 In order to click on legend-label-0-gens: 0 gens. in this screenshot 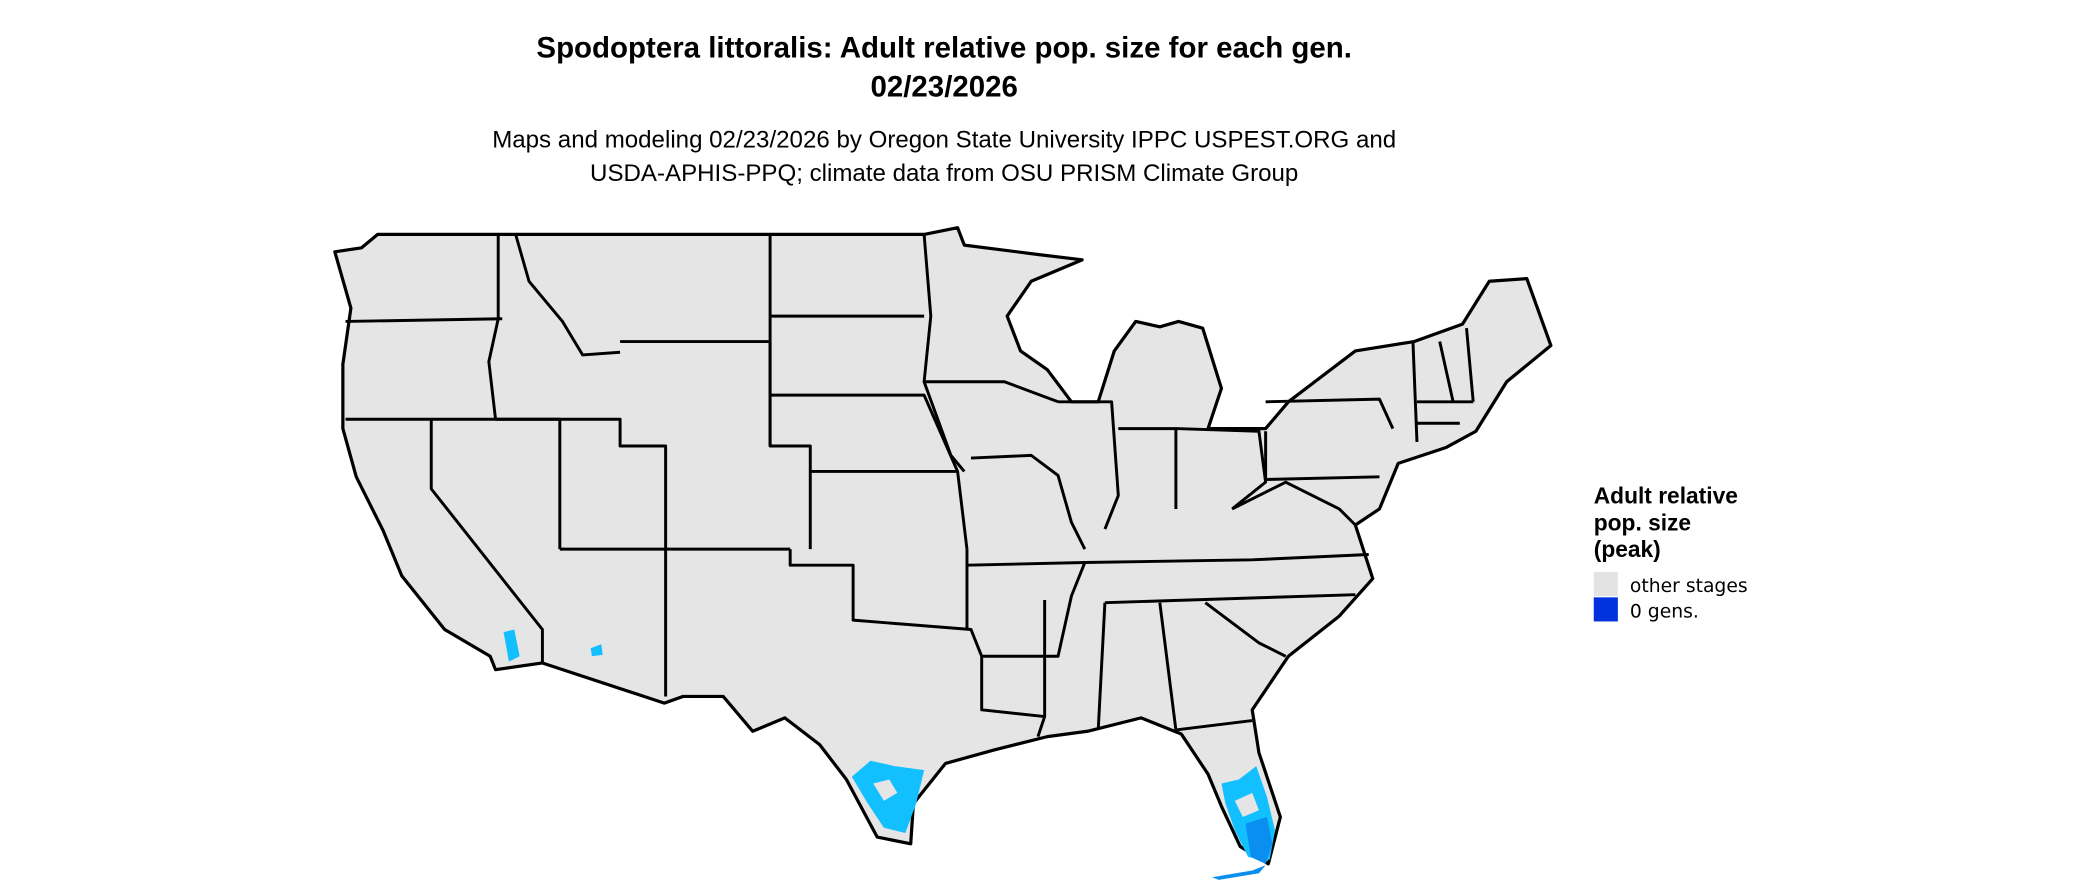, I will do `click(1664, 611)`.